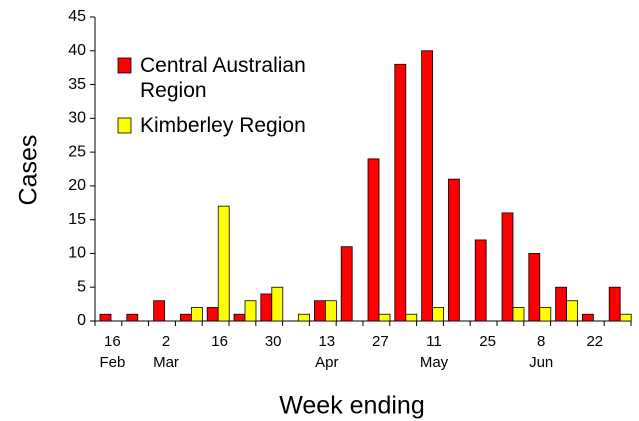  What do you see at coordinates (541, 362) in the screenshot?
I see `x-tick-sublabel: Jun` at bounding box center [541, 362].